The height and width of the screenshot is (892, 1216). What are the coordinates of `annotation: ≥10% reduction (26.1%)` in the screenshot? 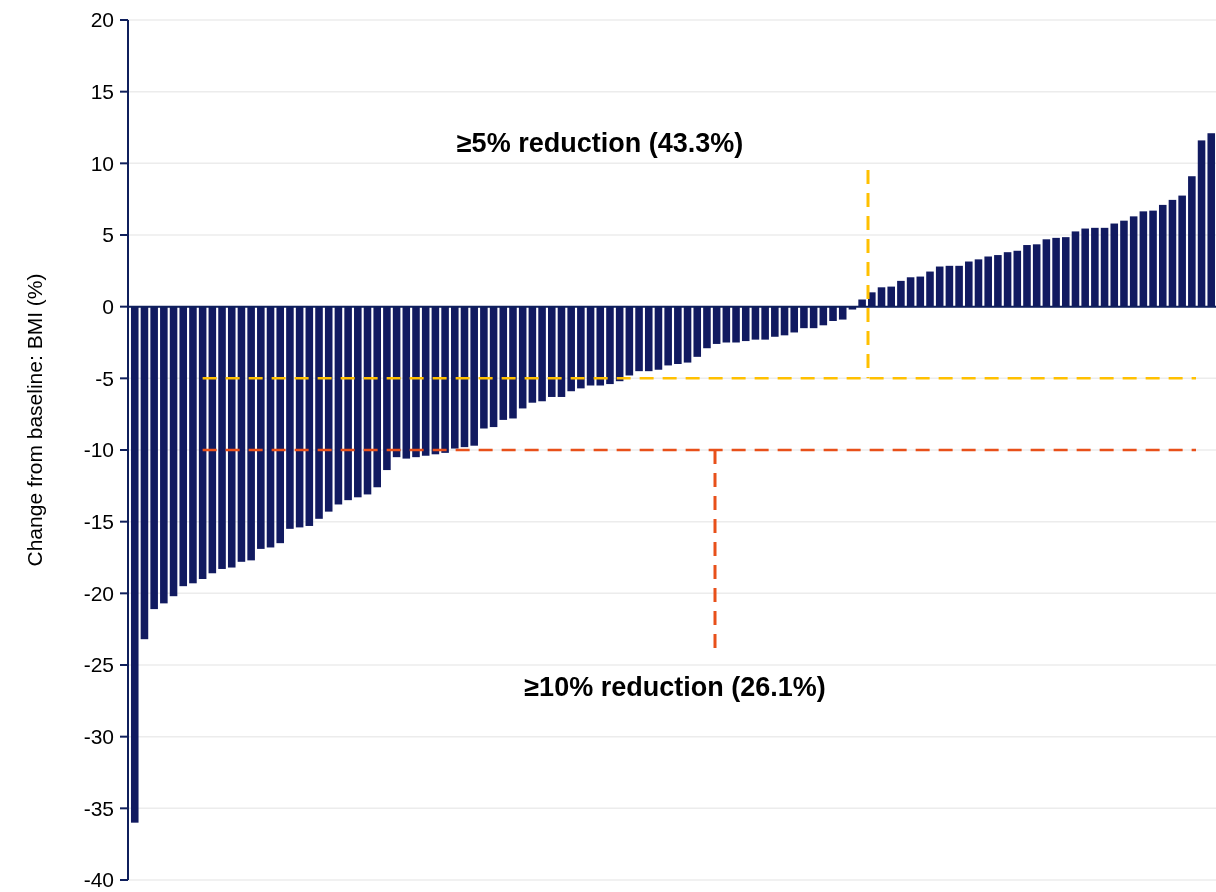 It's located at (675, 687).